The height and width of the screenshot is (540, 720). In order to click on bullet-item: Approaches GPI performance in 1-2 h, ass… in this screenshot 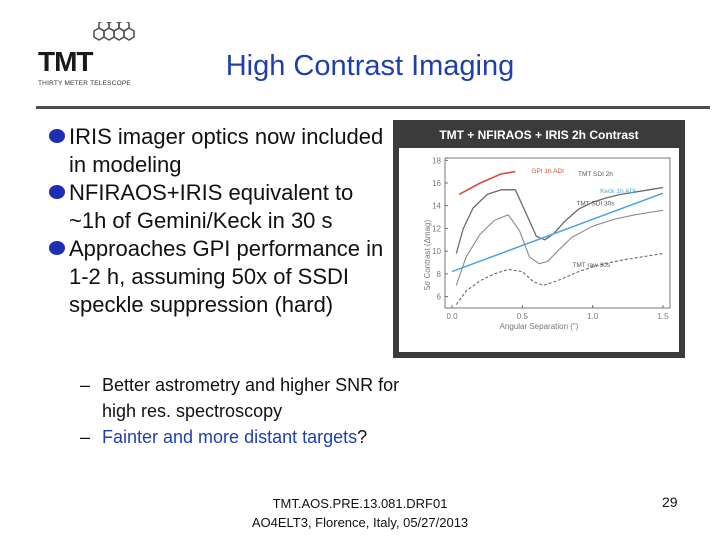, I will do `click(217, 277)`.